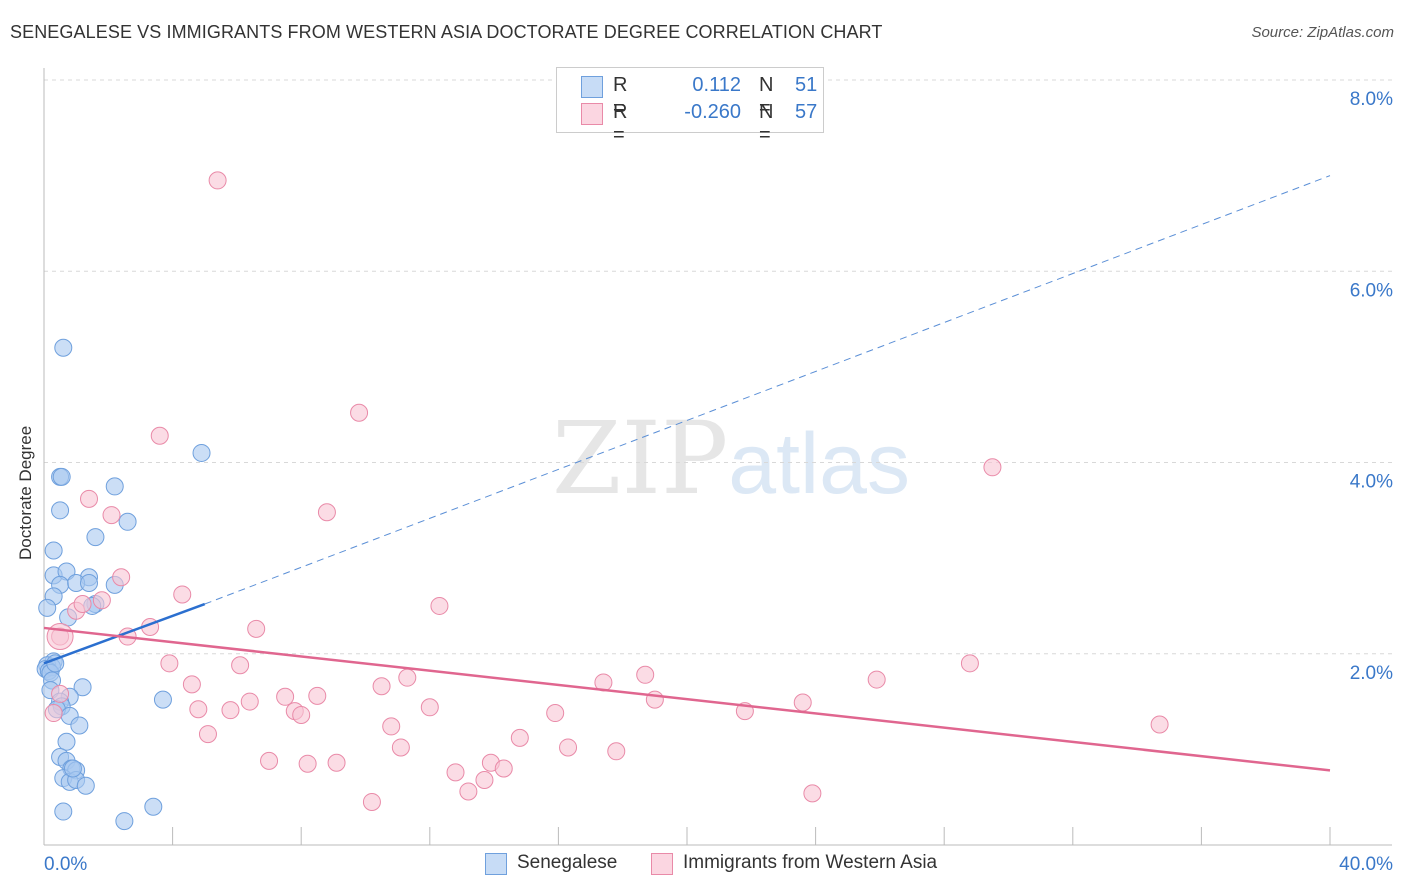 The width and height of the screenshot is (1406, 892). Describe the element at coordinates (592, 114) in the screenshot. I see `legend-swatch-western-asia` at that location.